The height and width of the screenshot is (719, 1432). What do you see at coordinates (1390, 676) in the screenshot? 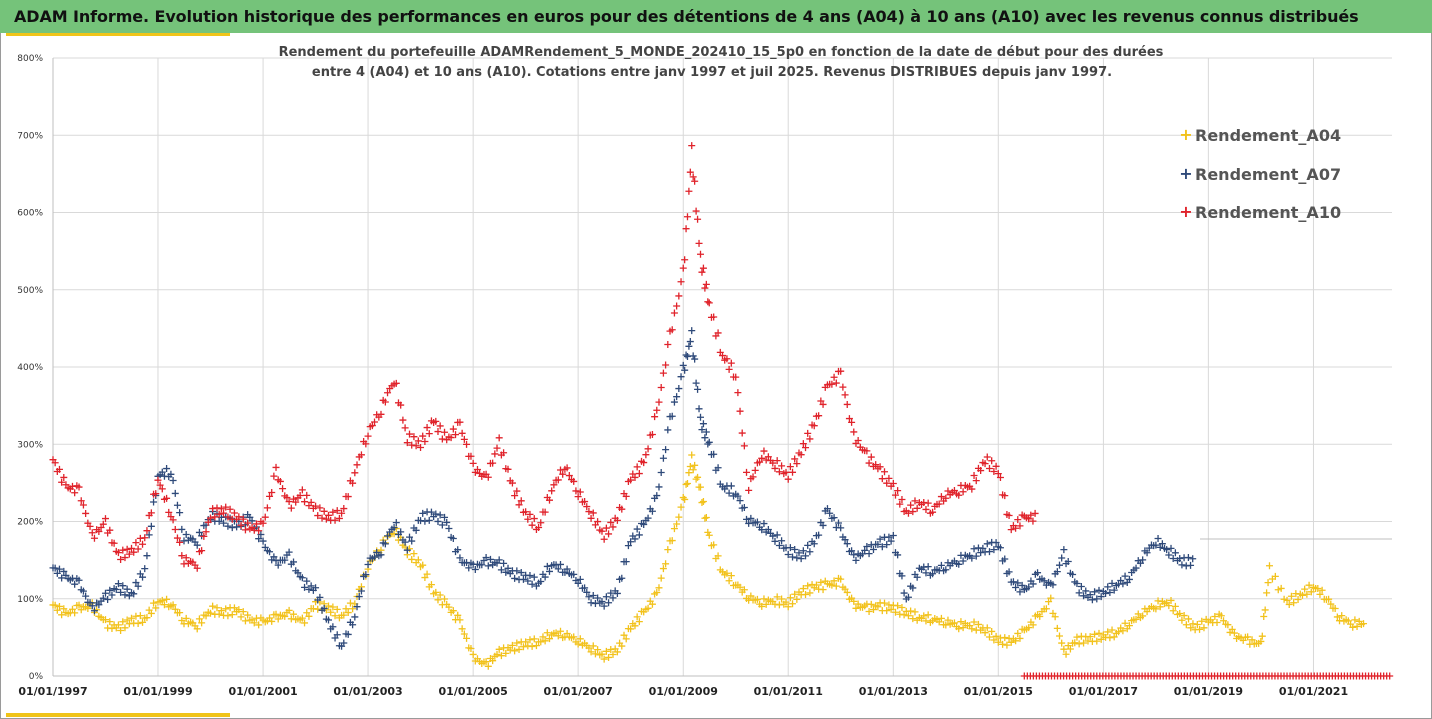
I see `point-rendement-a10-zero` at bounding box center [1390, 676].